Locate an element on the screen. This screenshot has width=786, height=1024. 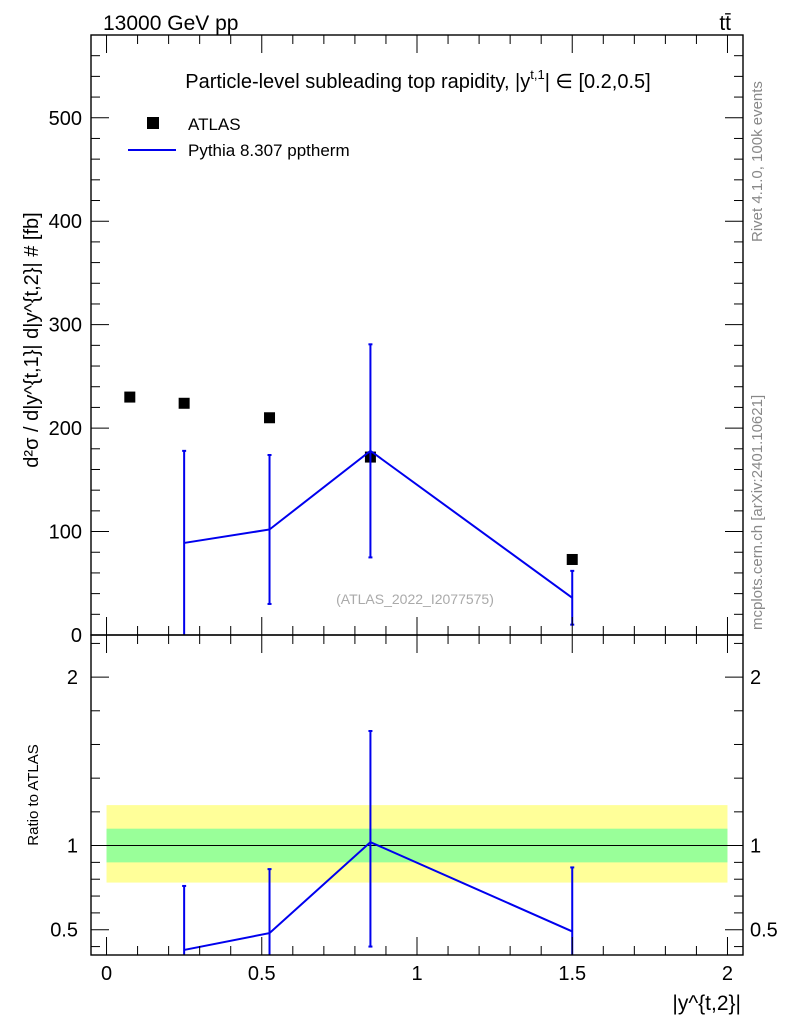
y-tick-label: 500 is located at coordinates (65, 119).